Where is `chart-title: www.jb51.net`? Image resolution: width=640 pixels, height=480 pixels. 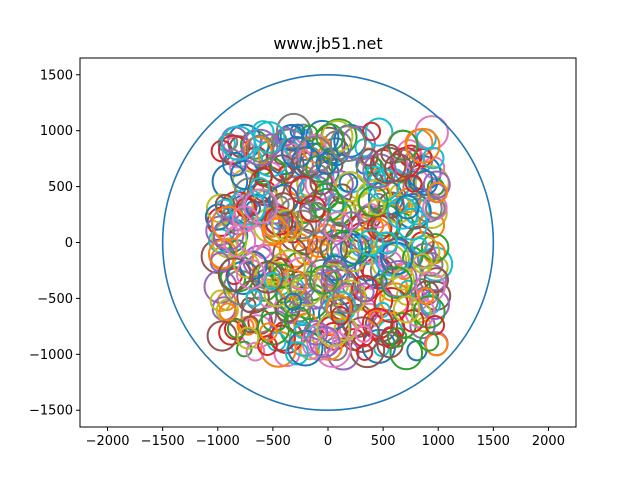
chart-title: www.jb51.net is located at coordinates (327, 43).